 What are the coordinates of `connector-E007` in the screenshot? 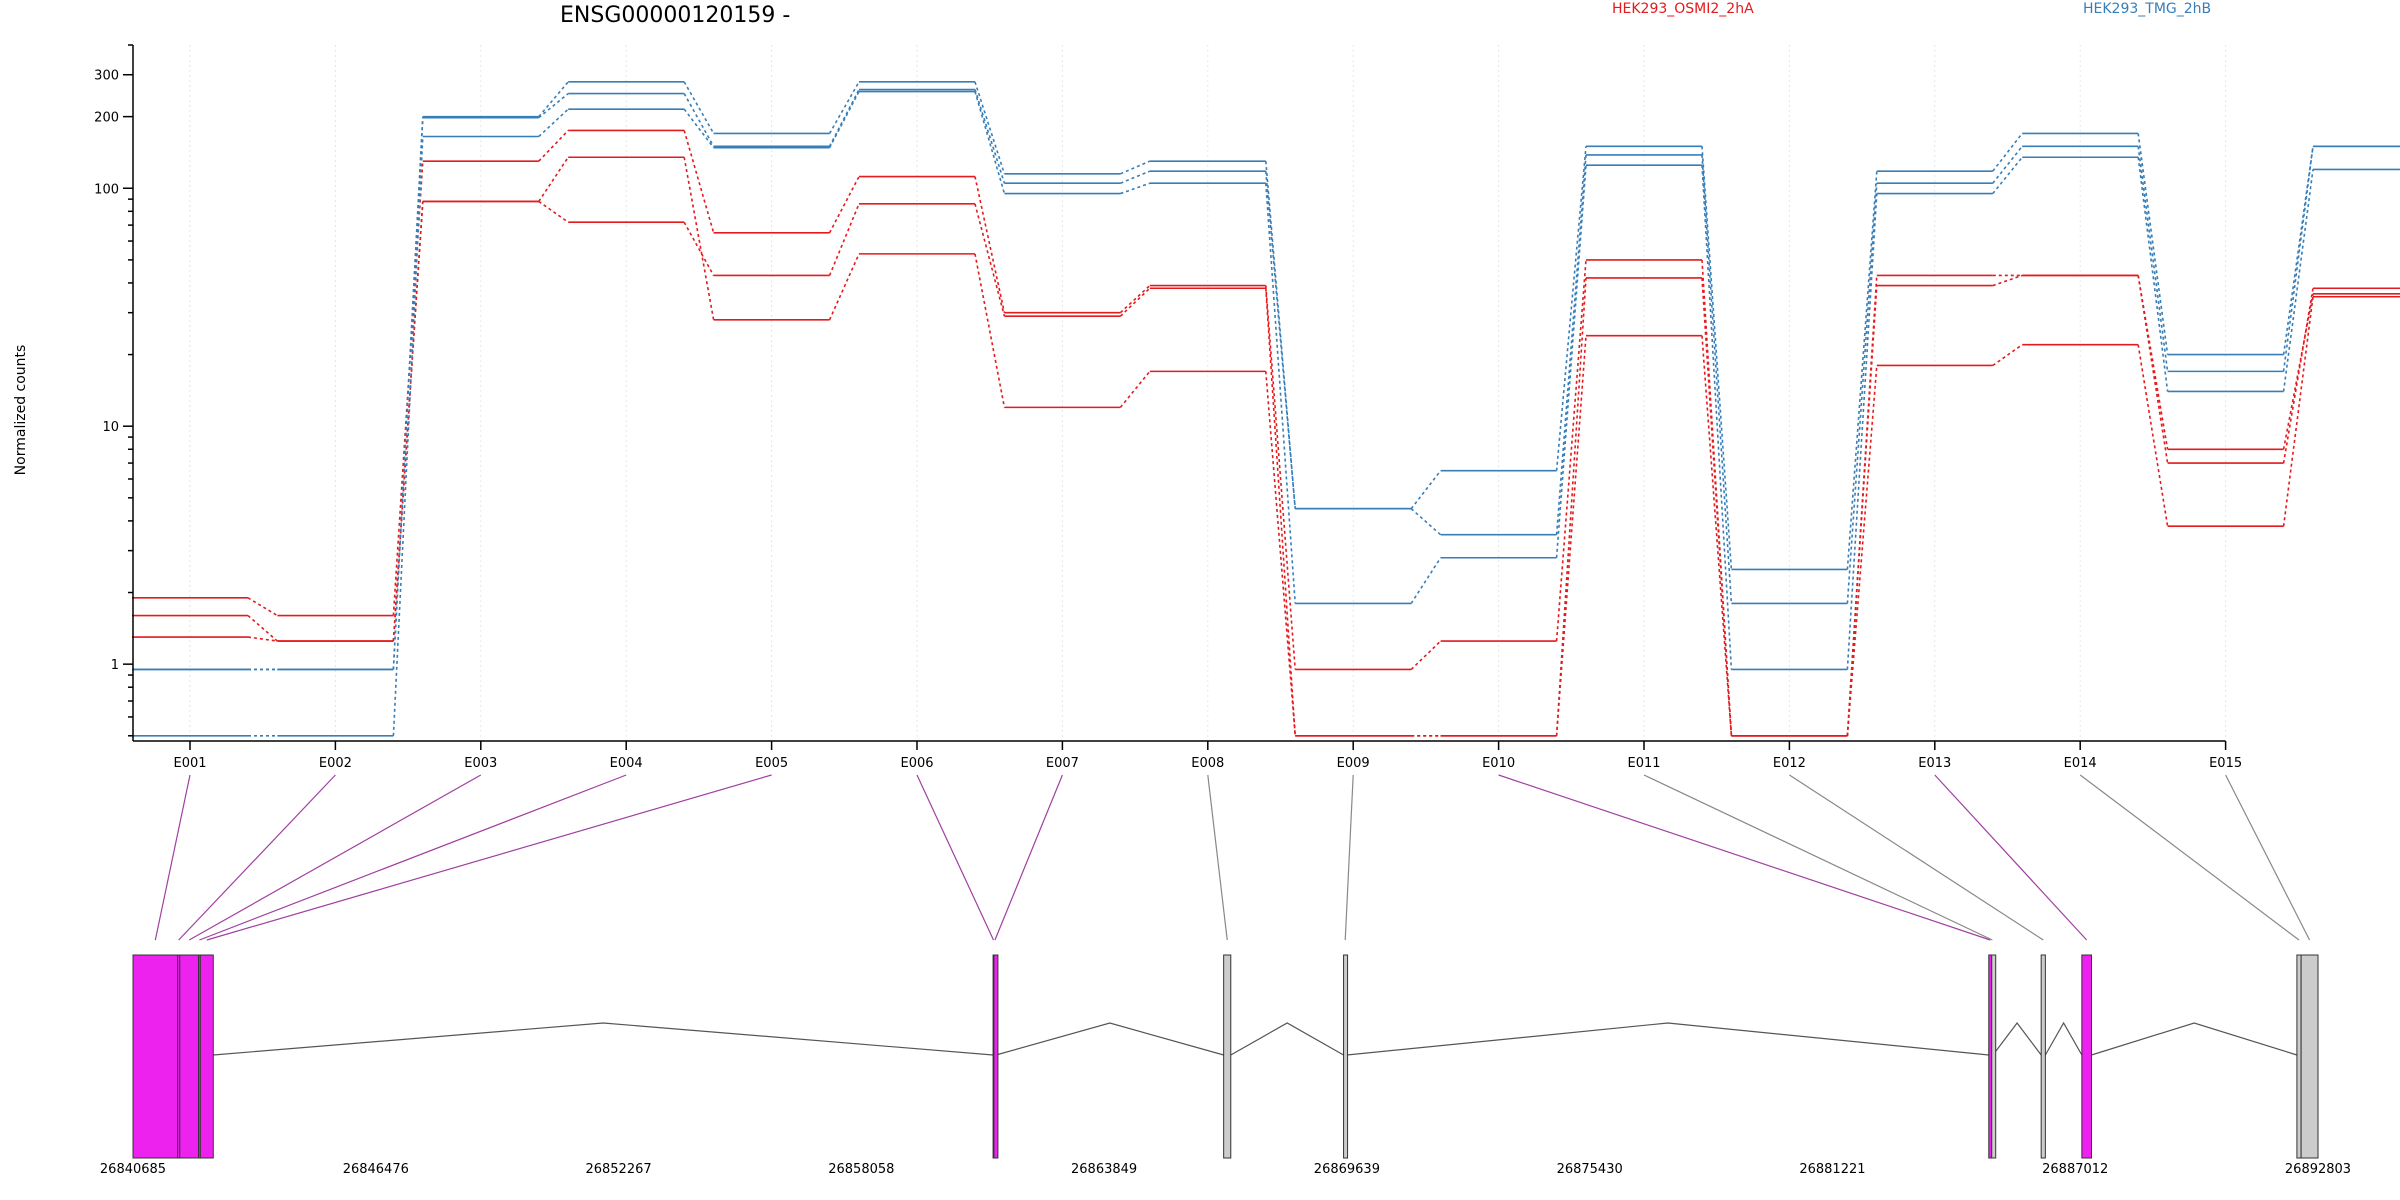 It's located at (1028, 857).